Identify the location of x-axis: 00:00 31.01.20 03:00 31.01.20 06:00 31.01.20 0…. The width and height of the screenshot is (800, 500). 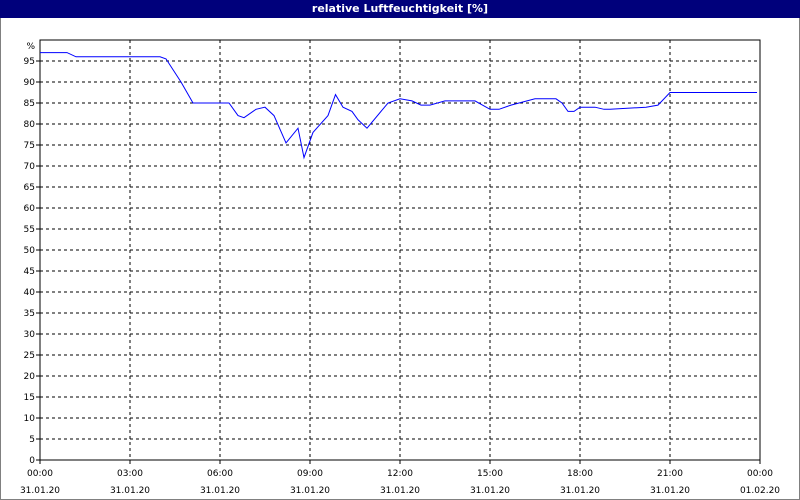
(400, 478).